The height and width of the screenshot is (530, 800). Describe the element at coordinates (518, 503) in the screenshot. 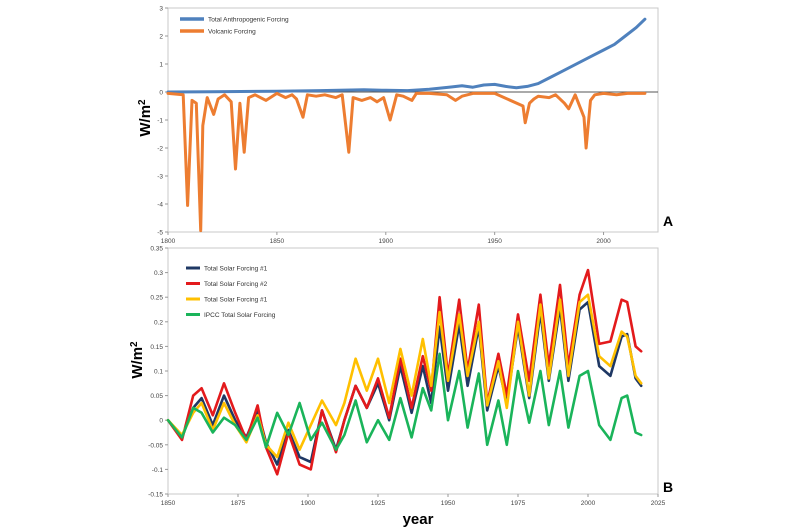

I see `x-tick-label: 1975` at that location.